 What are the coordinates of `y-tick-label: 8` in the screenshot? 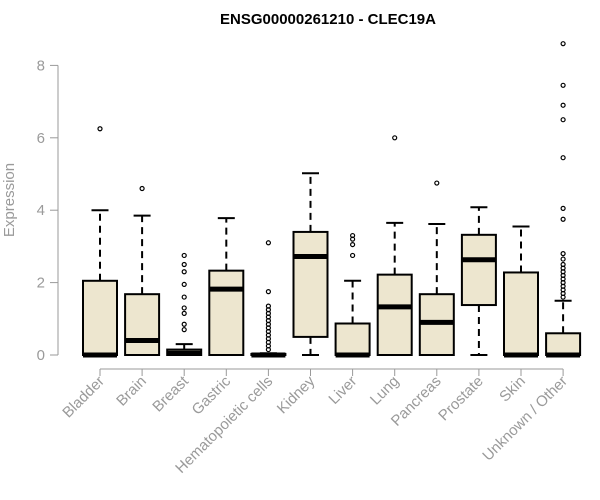 It's located at (41, 65).